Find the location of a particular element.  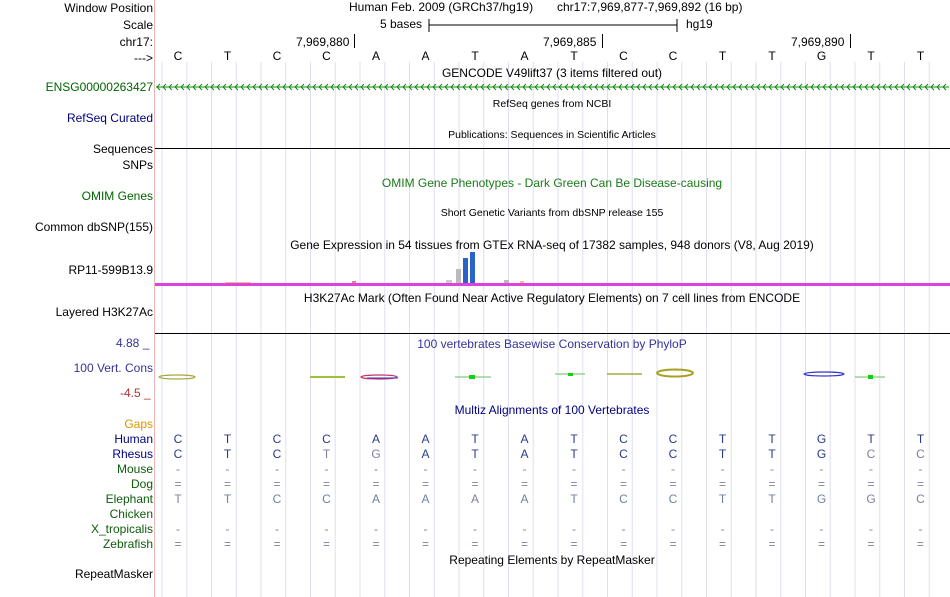

repeatmasker-track-title: Repeating Elements by RepeatMasker is located at coordinates (552, 560).